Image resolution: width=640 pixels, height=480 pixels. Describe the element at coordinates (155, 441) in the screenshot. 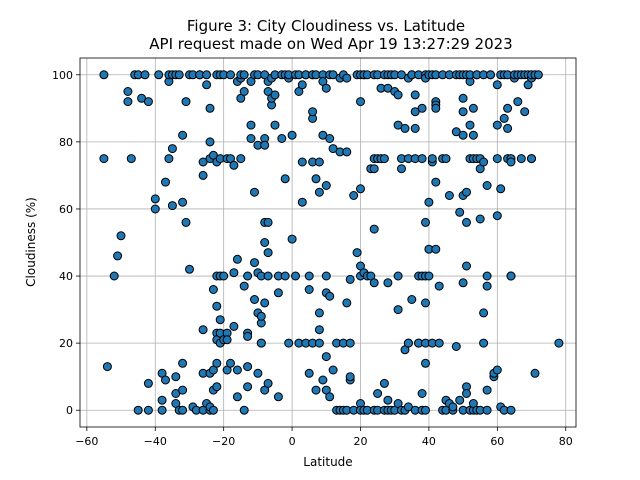

I see `x-tick-label: −40` at that location.